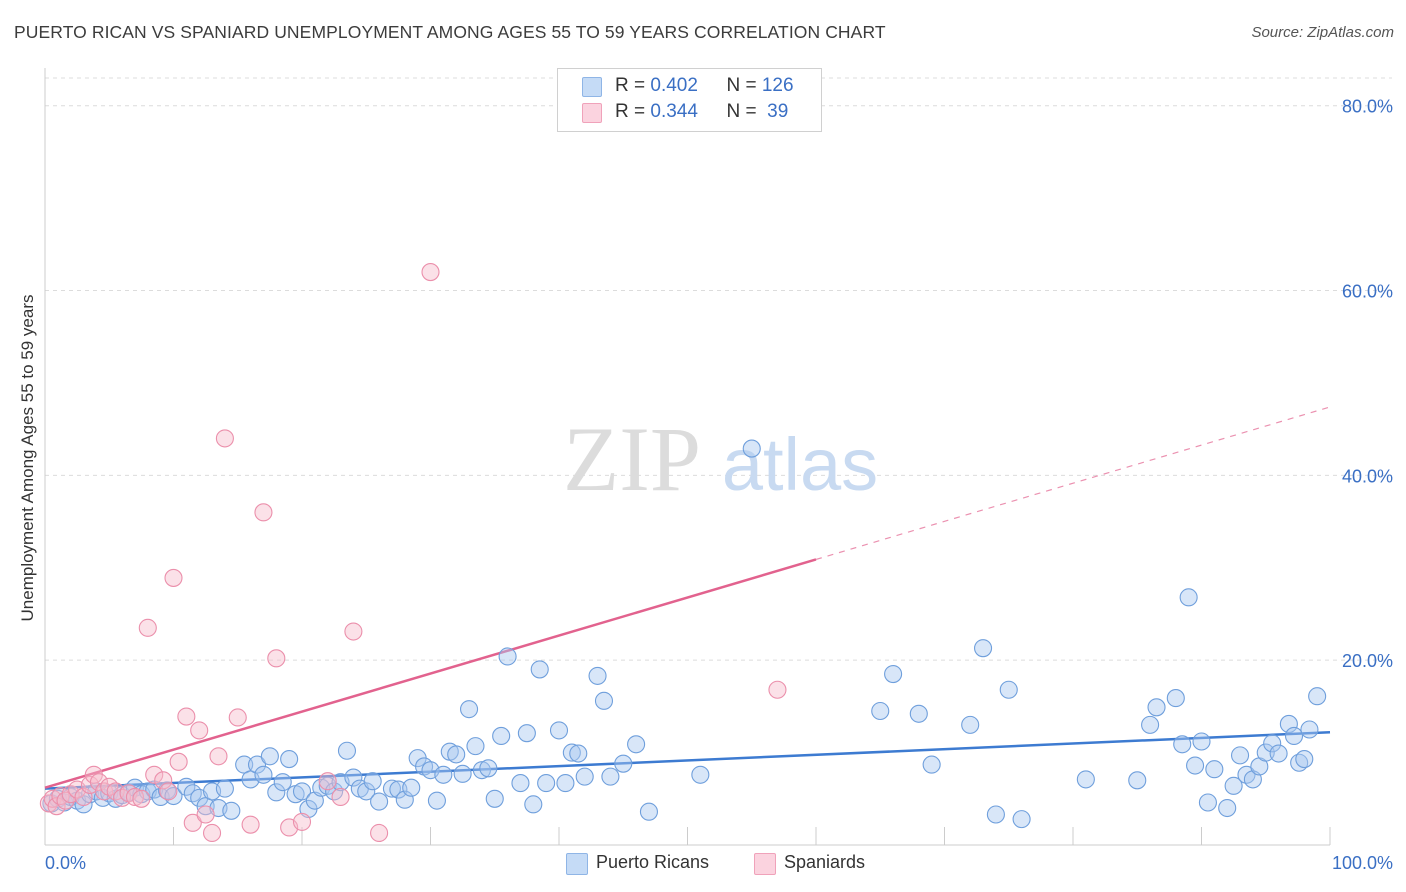 This screenshot has width=1406, height=892. What do you see at coordinates (674, 85) in the screenshot?
I see `legend-r-value: 0.402` at bounding box center [674, 85].